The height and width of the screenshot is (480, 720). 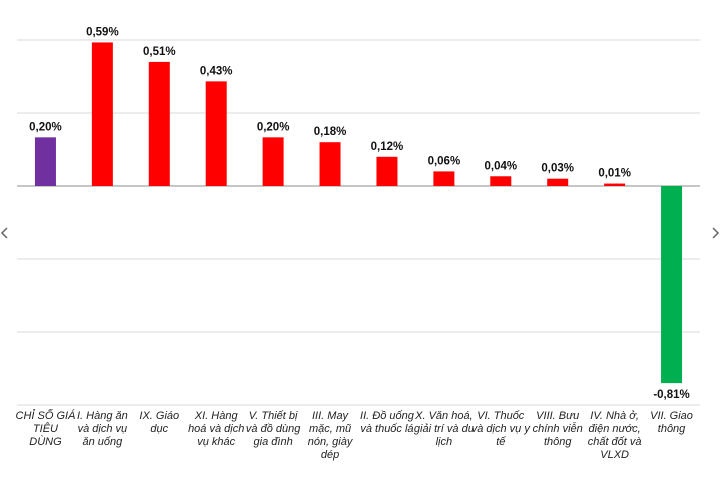 What do you see at coordinates (159, 52) in the screenshot?
I see `value-label-2: 0,51%` at bounding box center [159, 52].